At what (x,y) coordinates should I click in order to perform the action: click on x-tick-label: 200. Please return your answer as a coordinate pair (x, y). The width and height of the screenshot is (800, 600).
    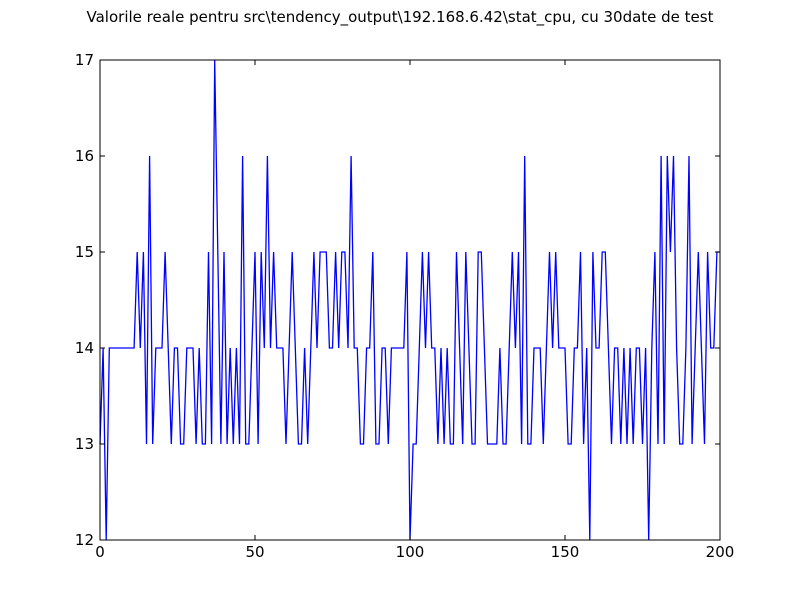
    Looking at the image, I should click on (720, 552).